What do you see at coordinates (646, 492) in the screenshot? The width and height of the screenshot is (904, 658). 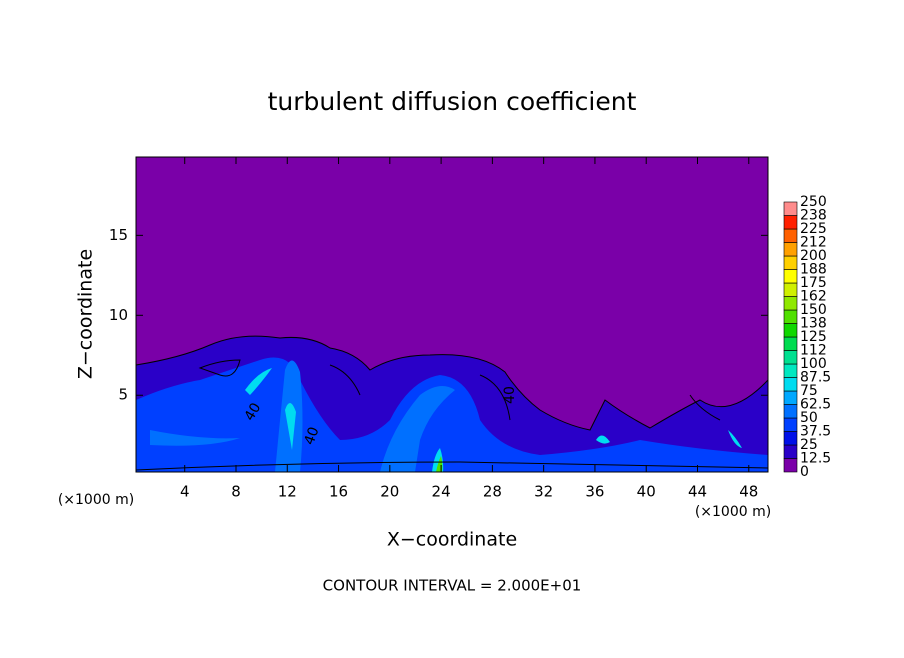 I see `x-tick-label: 40` at bounding box center [646, 492].